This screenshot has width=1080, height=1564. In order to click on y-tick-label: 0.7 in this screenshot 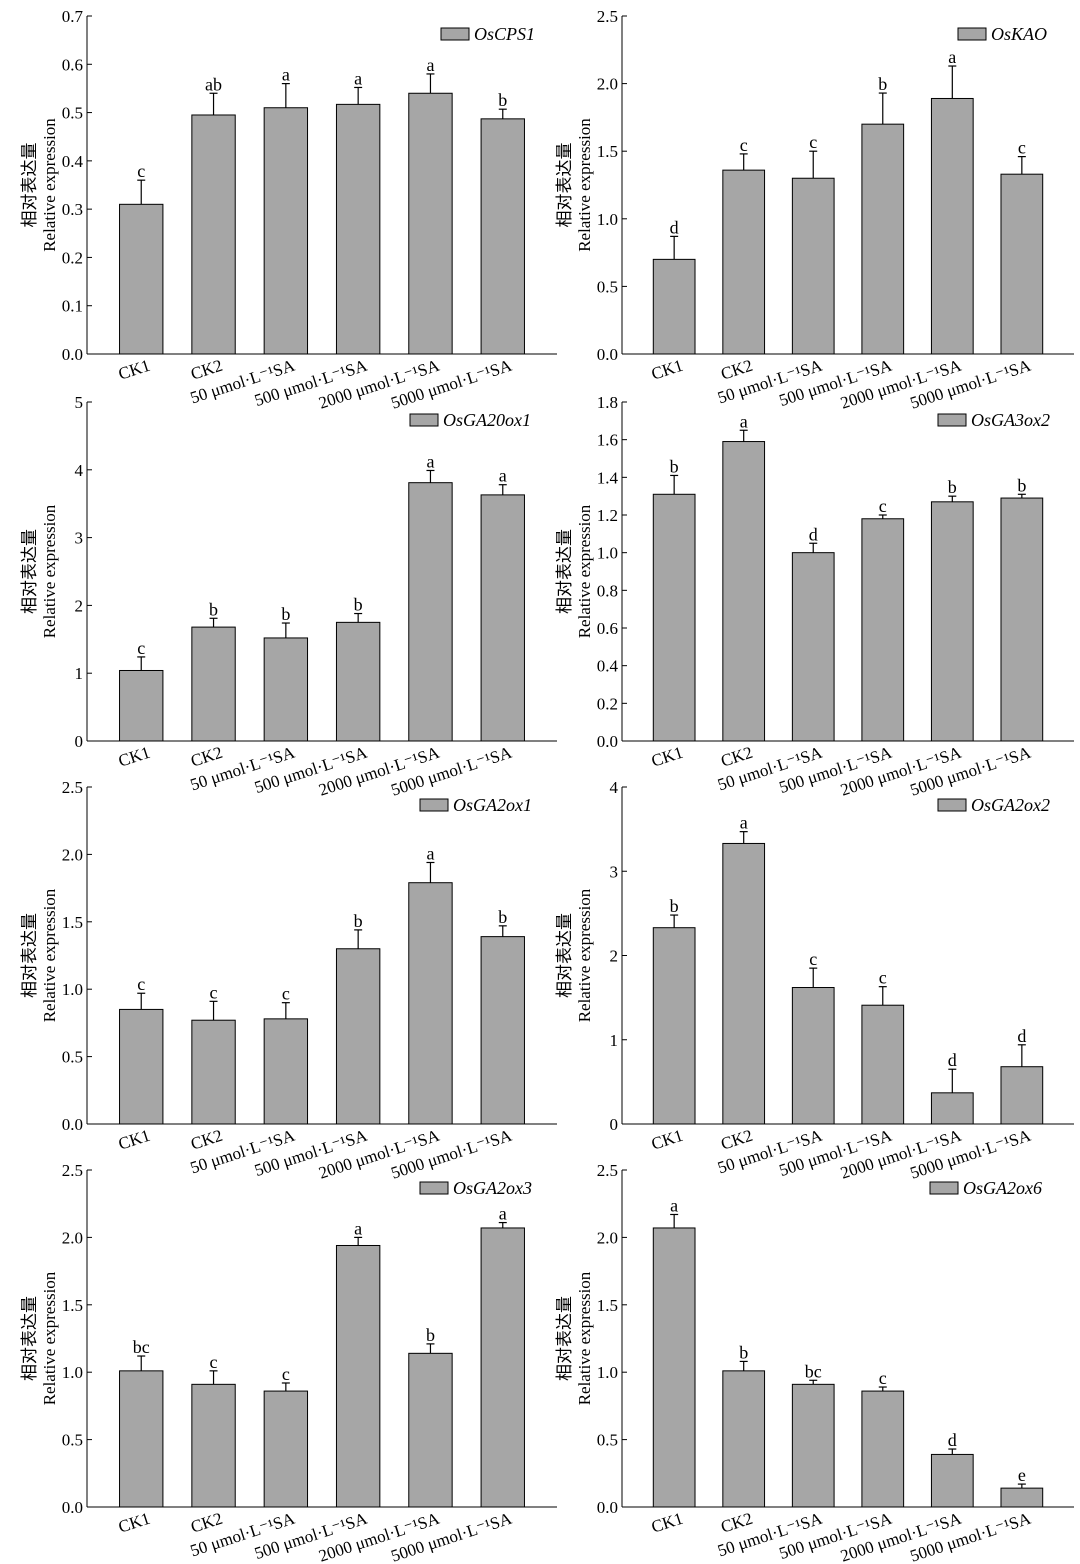, I will do `click(73, 16)`.